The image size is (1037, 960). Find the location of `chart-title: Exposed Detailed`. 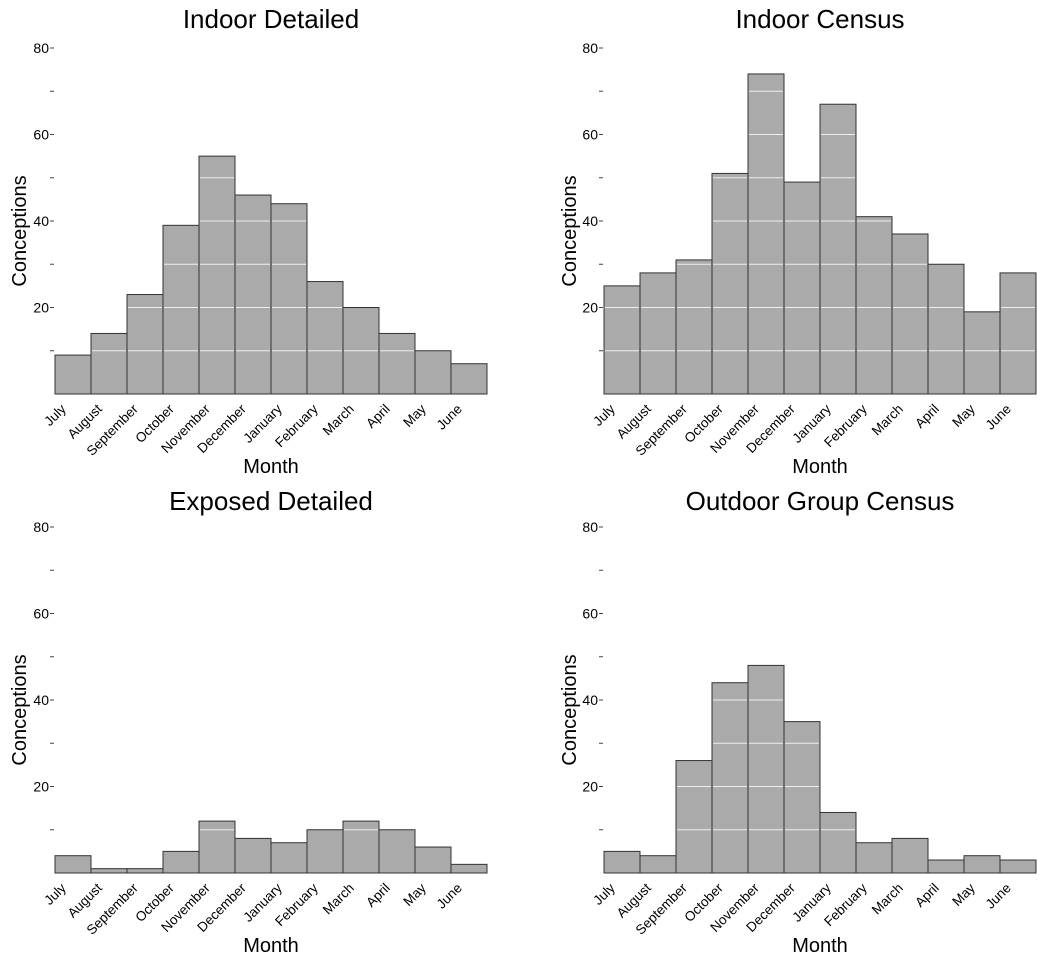

chart-title: Exposed Detailed is located at coordinates (271, 501).